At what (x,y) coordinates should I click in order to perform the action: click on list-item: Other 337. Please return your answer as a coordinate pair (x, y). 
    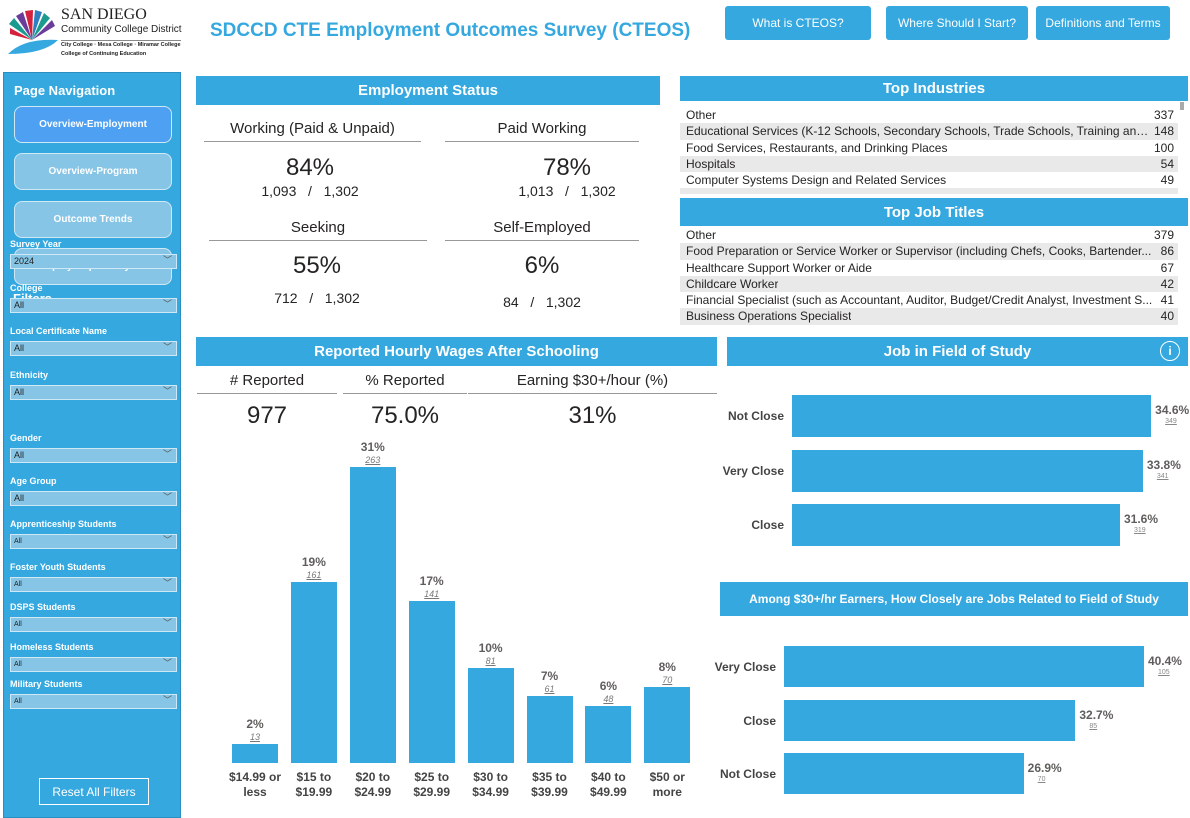
    Looking at the image, I should click on (929, 115).